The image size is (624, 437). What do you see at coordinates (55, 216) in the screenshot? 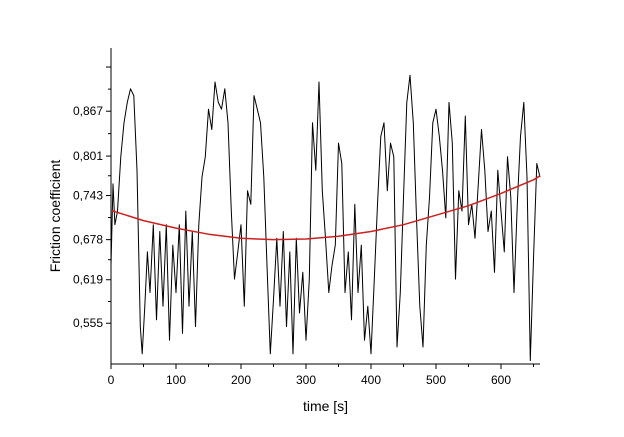
I see `y-axis-title: Friction coefficient` at bounding box center [55, 216].